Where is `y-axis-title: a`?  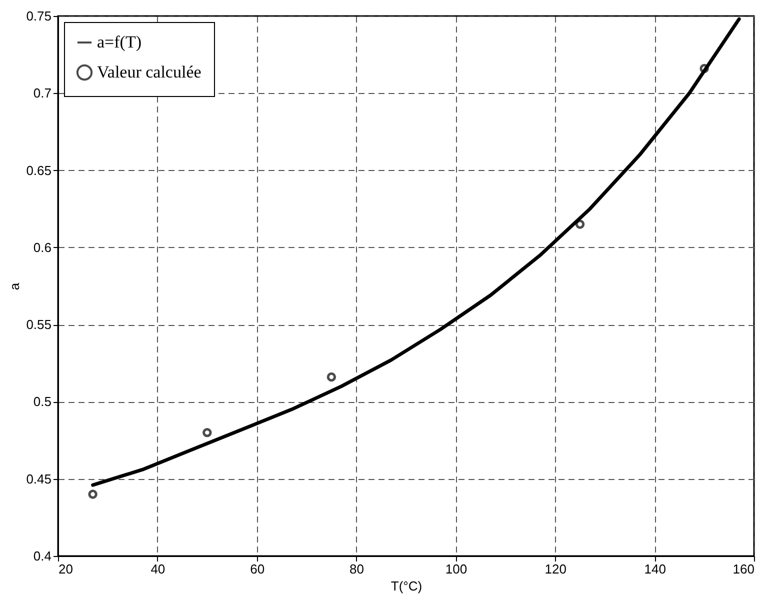
y-axis-title: a is located at coordinates (14, 286).